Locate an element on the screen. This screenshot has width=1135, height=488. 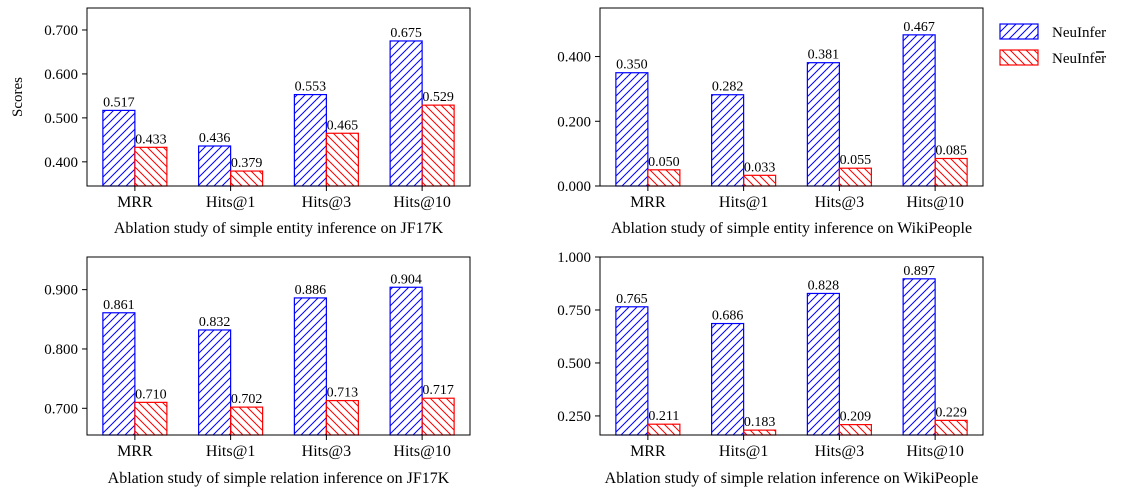
data-label: 0.886 is located at coordinates (311, 290).